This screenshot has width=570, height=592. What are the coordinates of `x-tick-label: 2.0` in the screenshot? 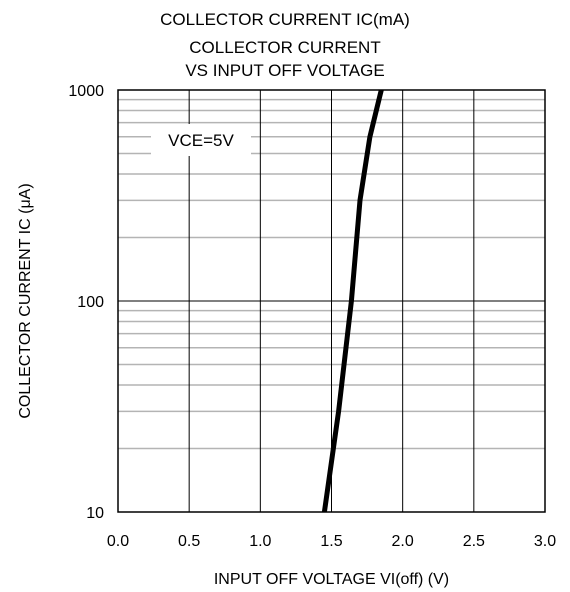 It's located at (403, 541).